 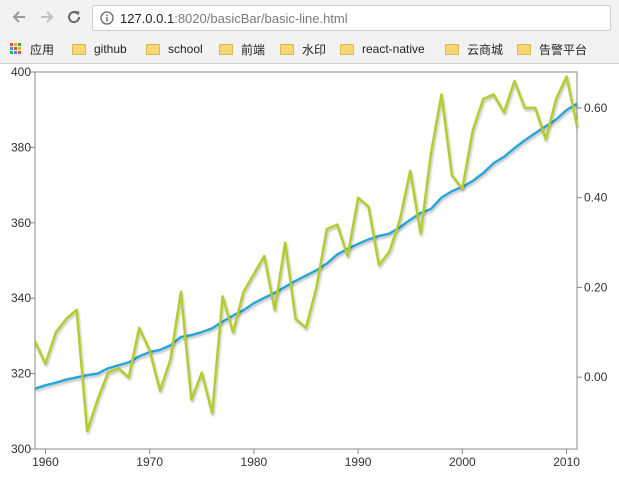 I want to click on bookmark-apps: 应用, so click(x=32, y=49).